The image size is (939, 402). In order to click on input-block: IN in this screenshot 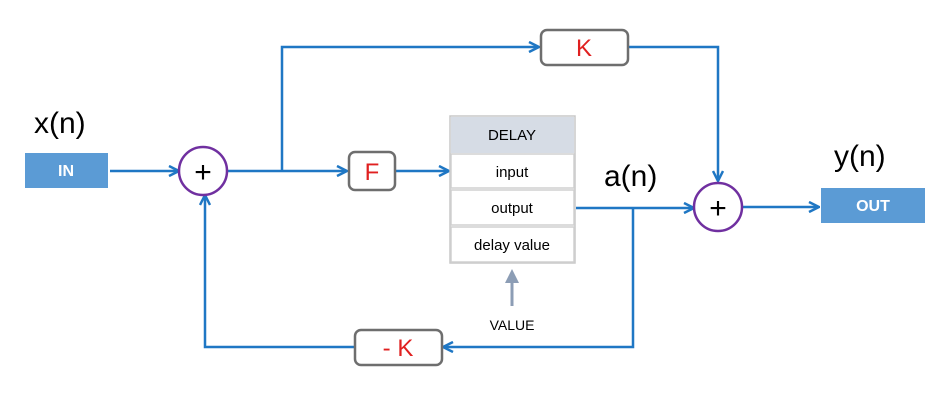, I will do `click(66, 170)`.